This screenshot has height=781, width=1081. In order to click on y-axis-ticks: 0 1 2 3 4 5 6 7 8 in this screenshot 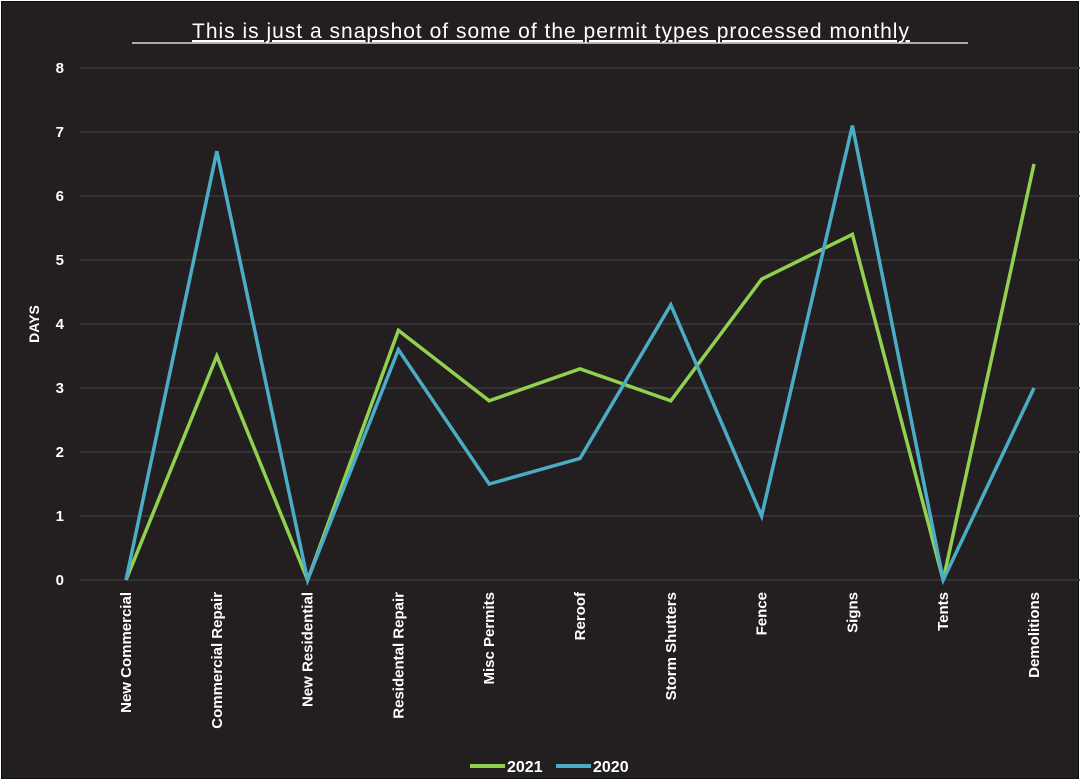, I will do `click(60, 324)`.